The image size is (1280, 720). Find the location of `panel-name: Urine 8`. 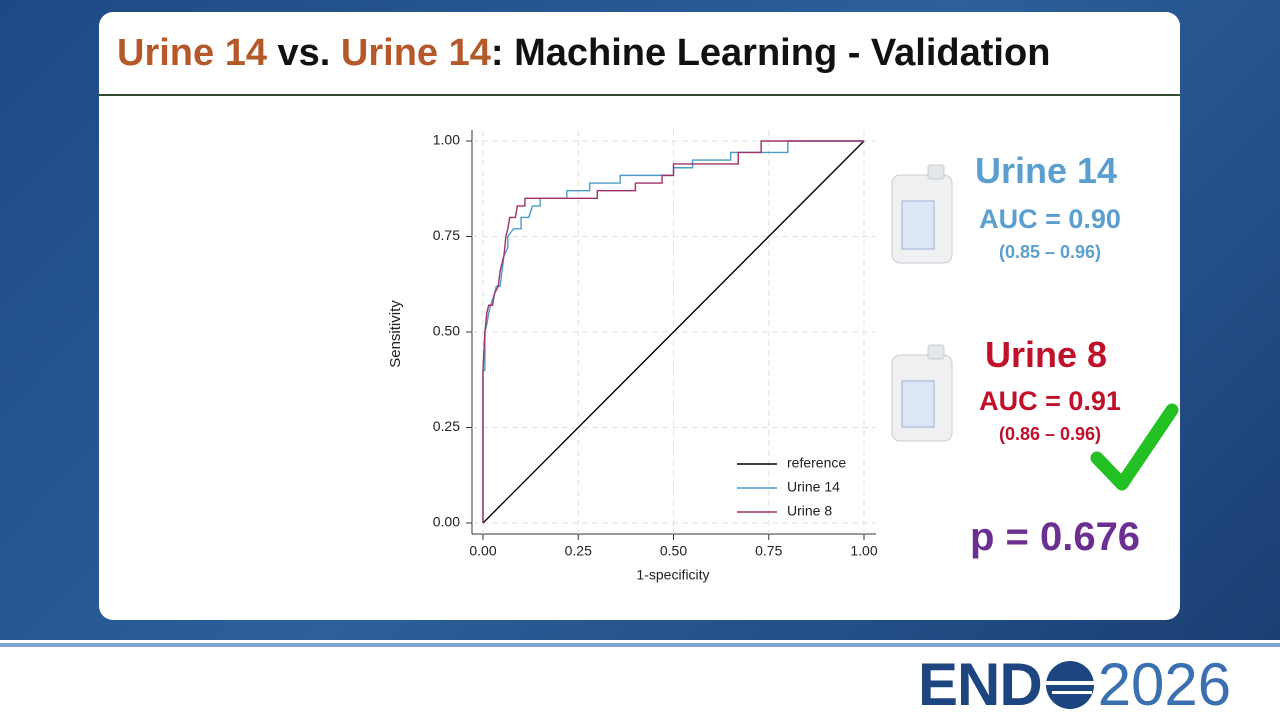

panel-name: Urine 8 is located at coordinates (1046, 354).